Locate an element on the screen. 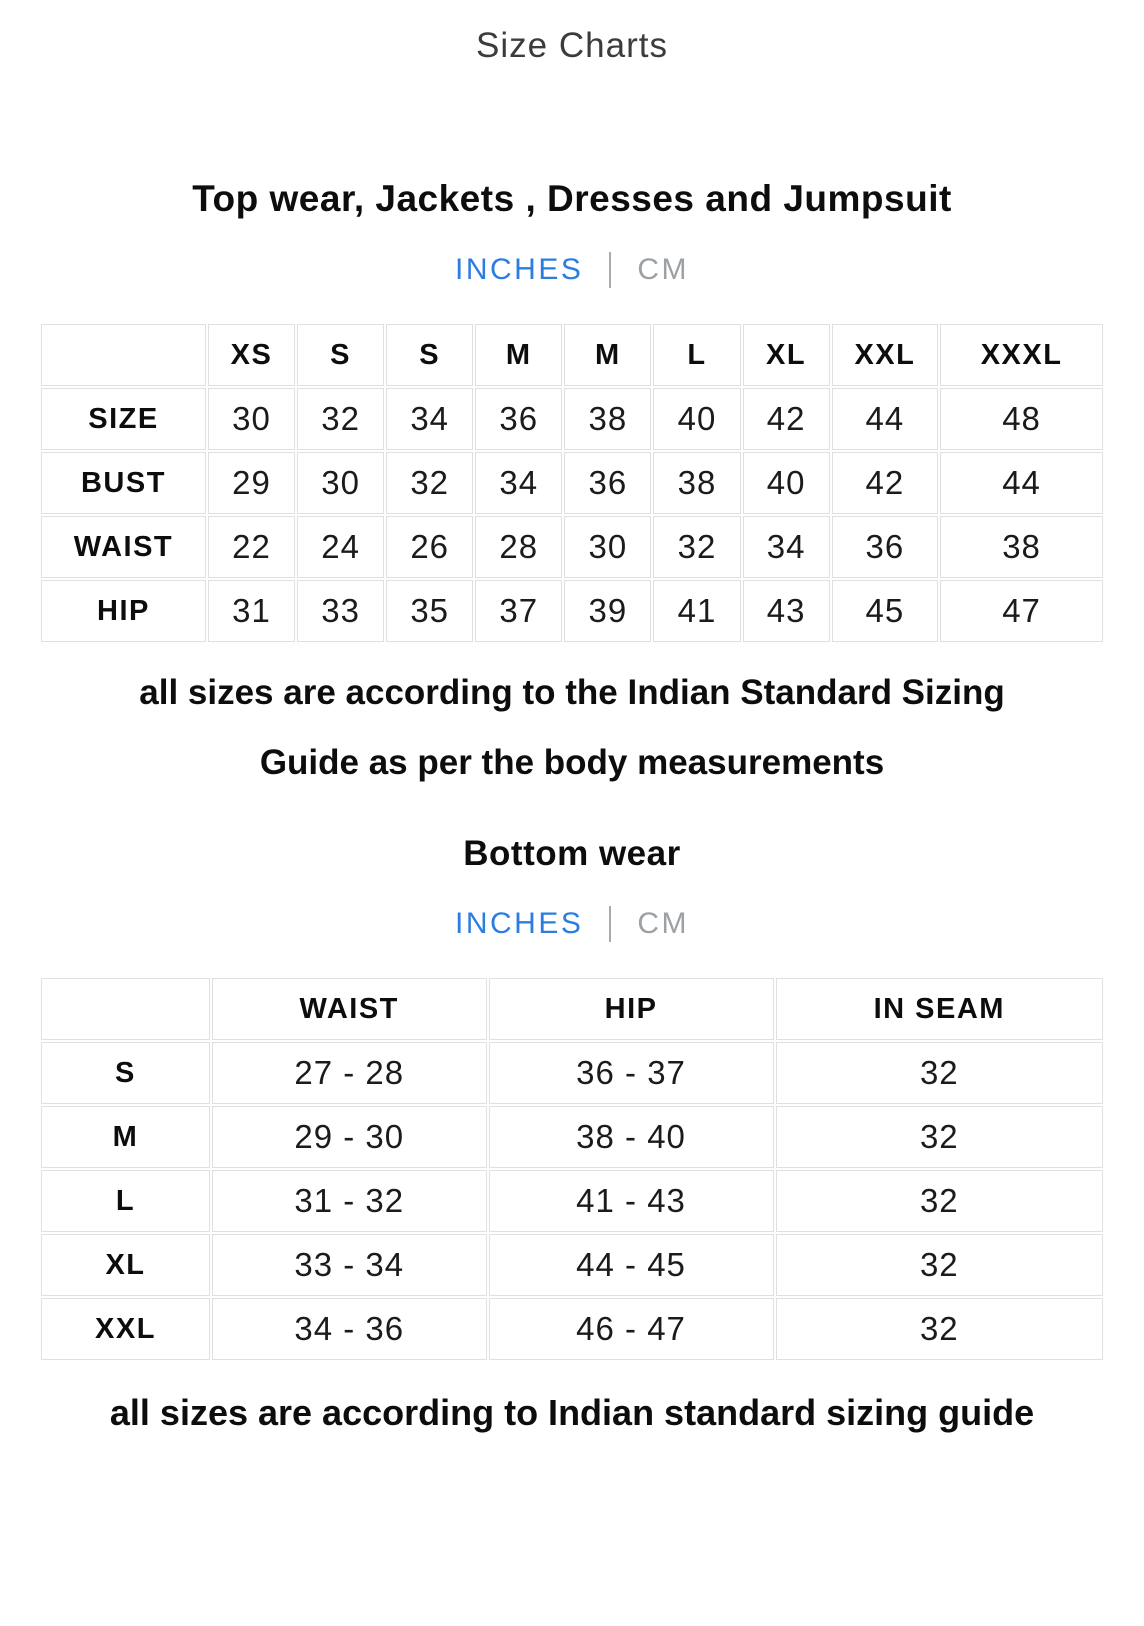 Image resolution: width=1144 pixels, height=1626 pixels. table-cell: 28 is located at coordinates (519, 547).